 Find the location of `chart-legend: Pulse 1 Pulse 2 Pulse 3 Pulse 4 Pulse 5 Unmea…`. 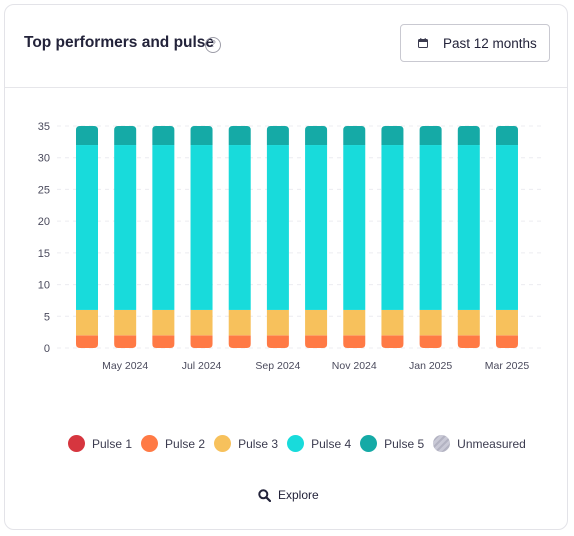

chart-legend: Pulse 1 Pulse 2 Pulse 3 Pulse 4 Pulse 5 Unmea… is located at coordinates (301, 443).